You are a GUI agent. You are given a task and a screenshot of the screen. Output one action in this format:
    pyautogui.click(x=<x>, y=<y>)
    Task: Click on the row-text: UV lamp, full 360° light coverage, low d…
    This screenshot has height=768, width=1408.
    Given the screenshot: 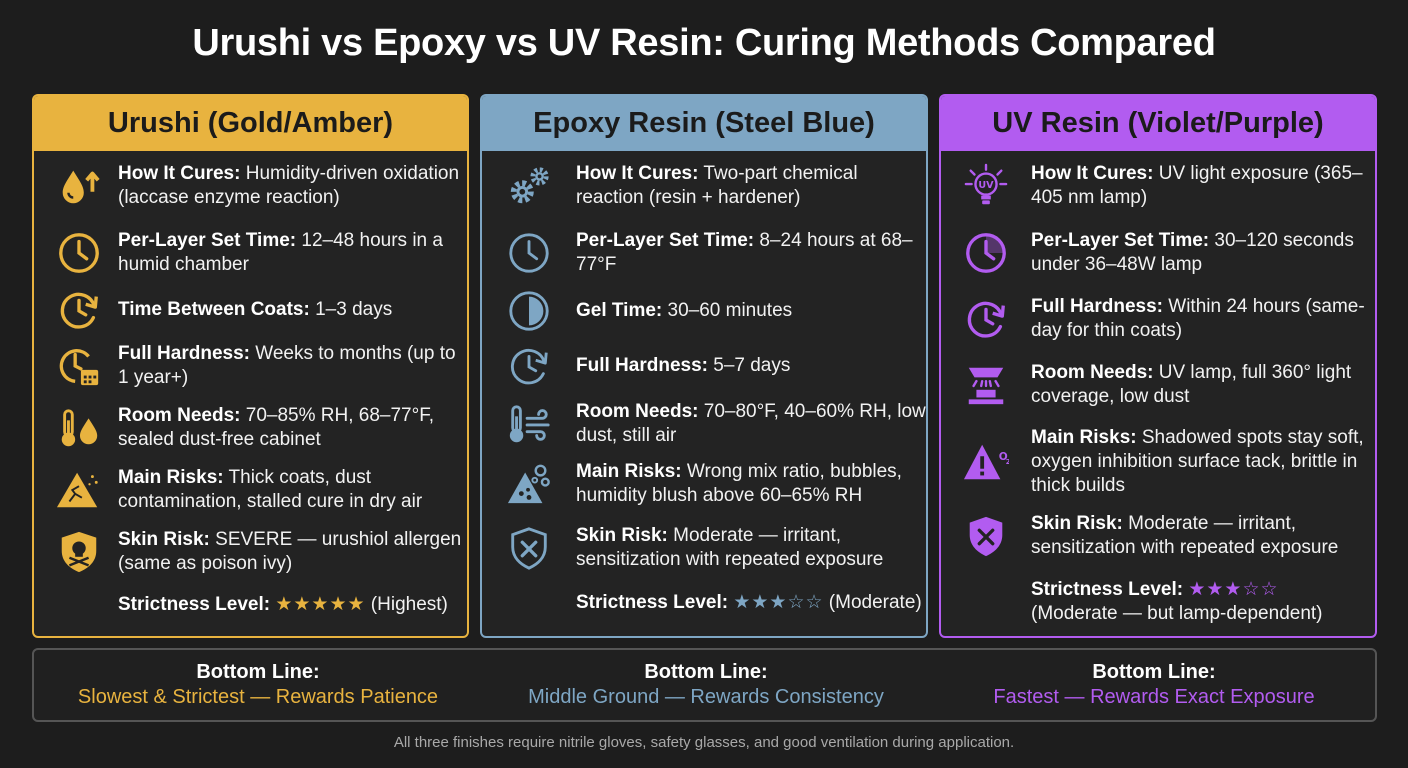 What is the action you would take?
    pyautogui.click(x=1191, y=384)
    